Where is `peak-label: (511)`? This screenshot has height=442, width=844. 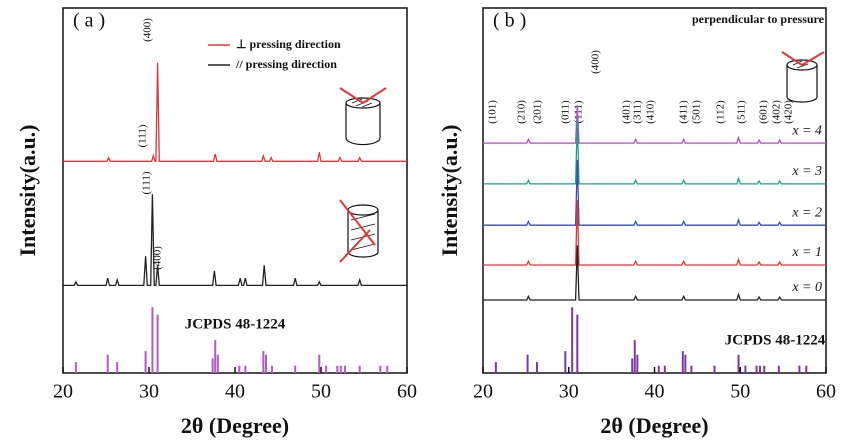
peak-label: (511) is located at coordinates (742, 112).